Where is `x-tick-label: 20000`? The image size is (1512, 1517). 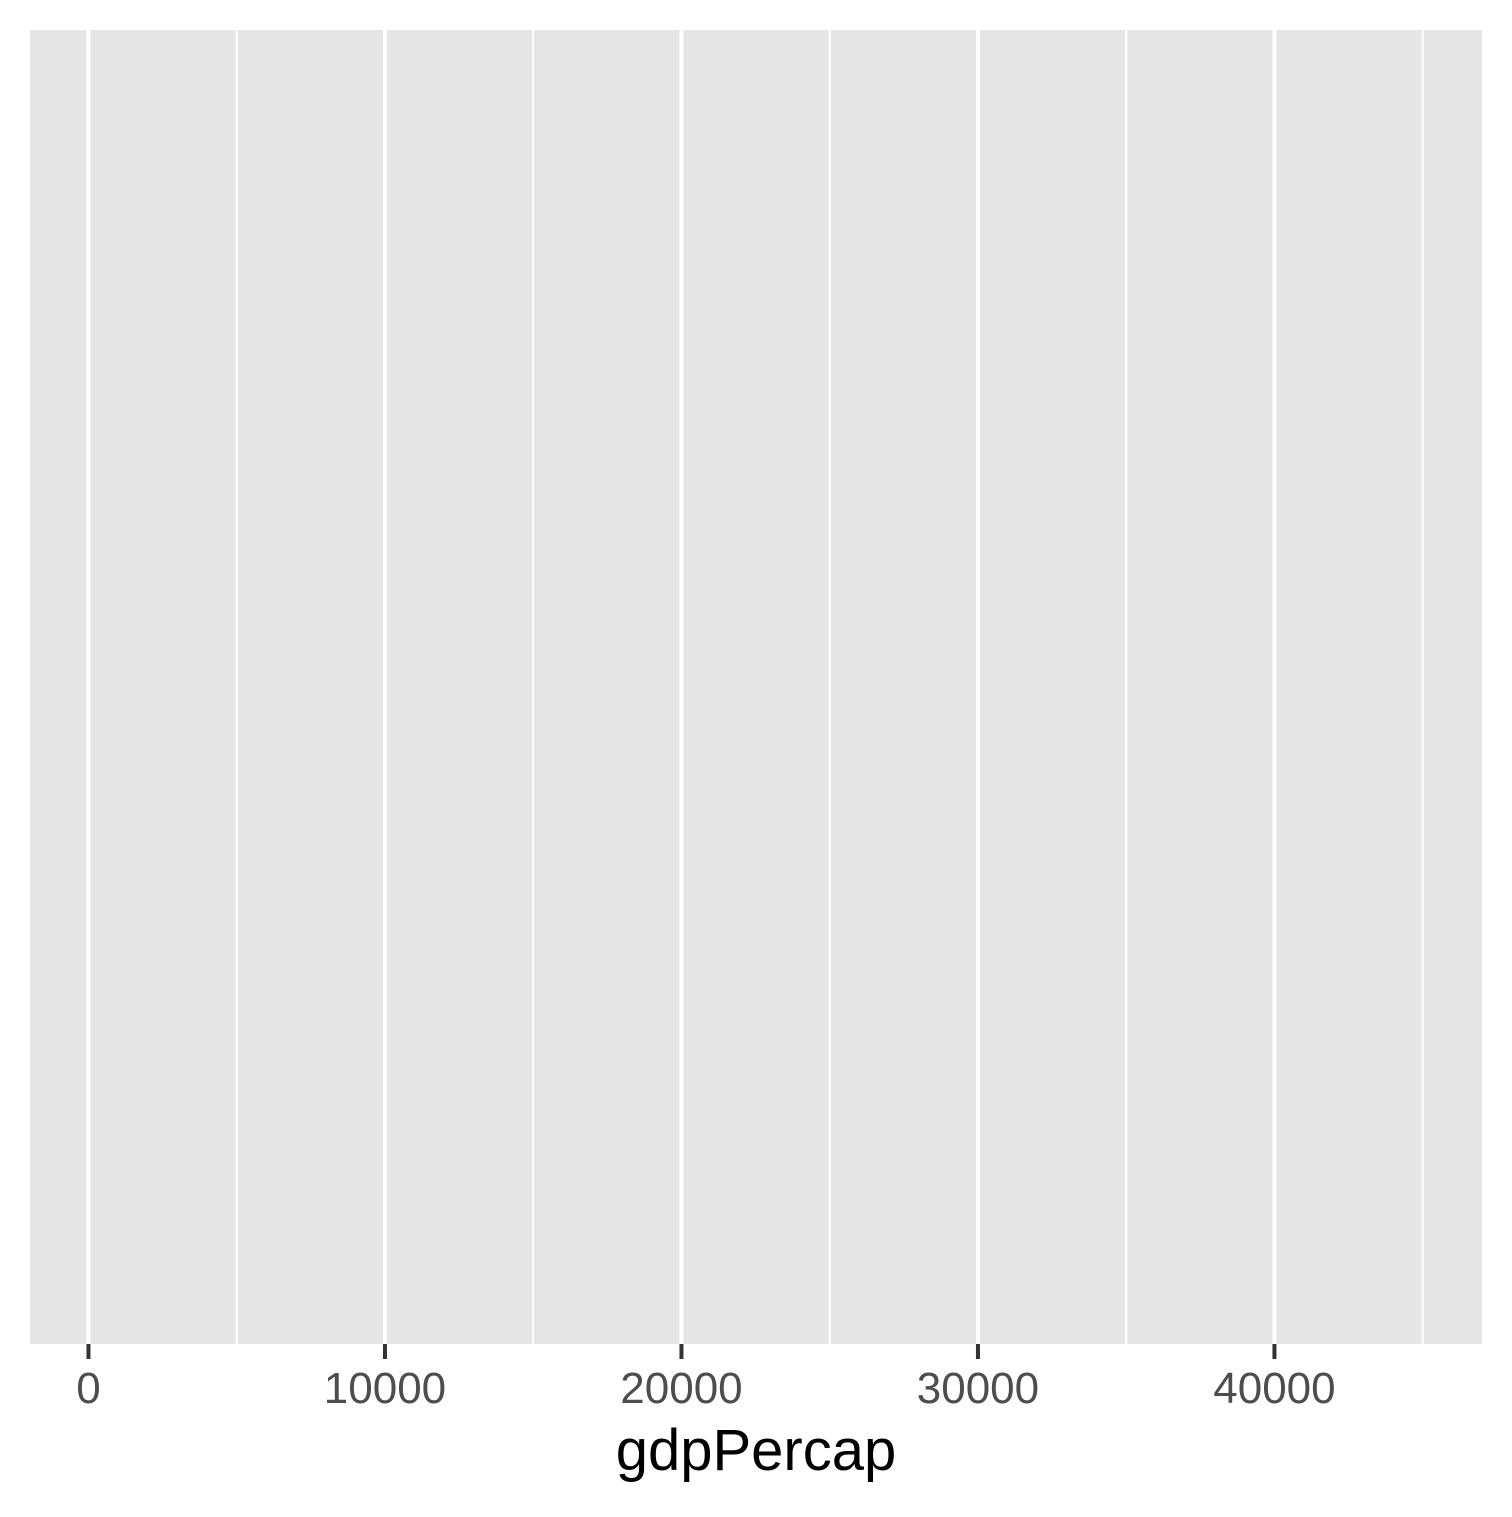
x-tick-label: 20000 is located at coordinates (681, 1388).